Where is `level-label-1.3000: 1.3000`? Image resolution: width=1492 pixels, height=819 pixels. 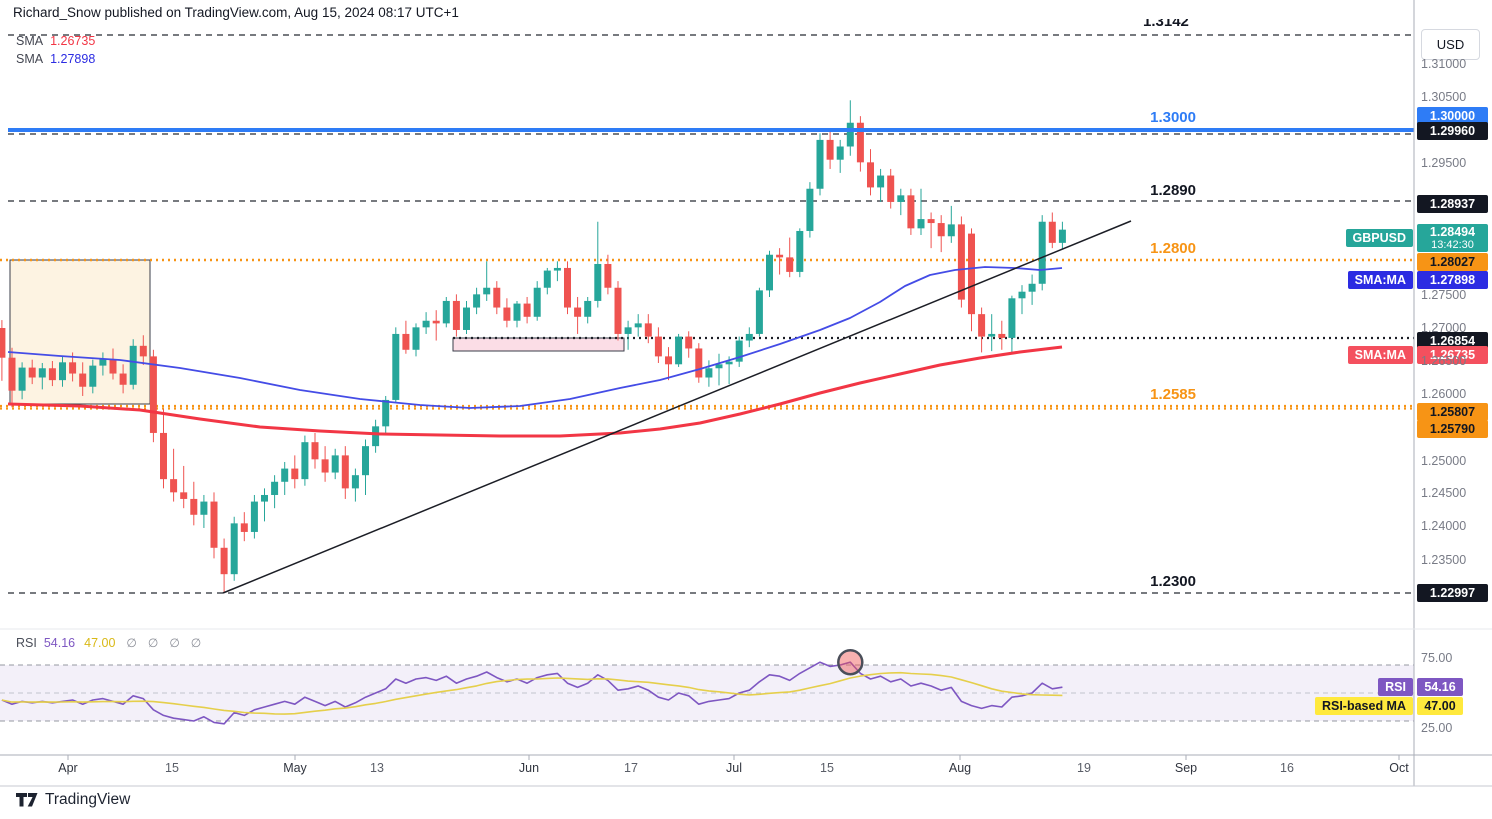 level-label-1.3000: 1.3000 is located at coordinates (1173, 117).